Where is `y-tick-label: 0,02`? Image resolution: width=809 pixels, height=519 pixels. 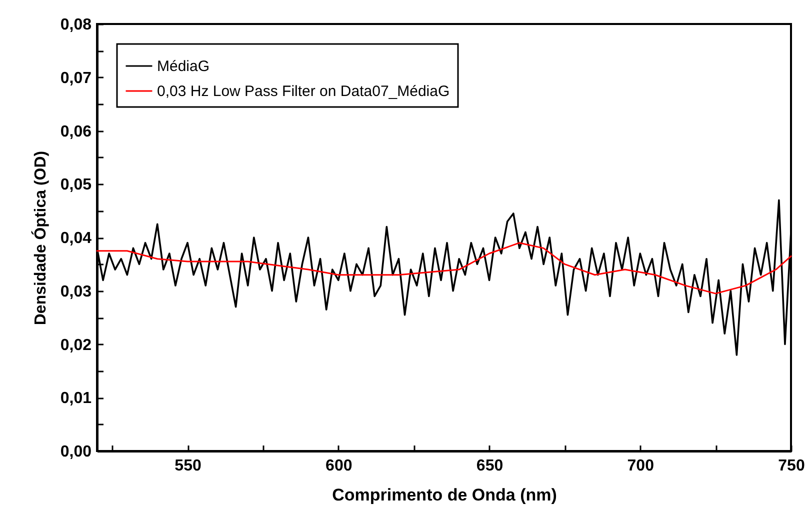 y-tick-label: 0,02 is located at coordinates (76, 345).